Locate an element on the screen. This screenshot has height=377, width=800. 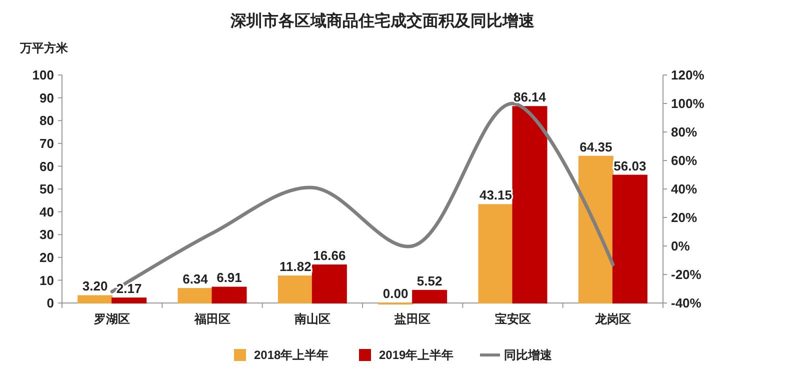
data-label: 3.20 is located at coordinates (95, 286).